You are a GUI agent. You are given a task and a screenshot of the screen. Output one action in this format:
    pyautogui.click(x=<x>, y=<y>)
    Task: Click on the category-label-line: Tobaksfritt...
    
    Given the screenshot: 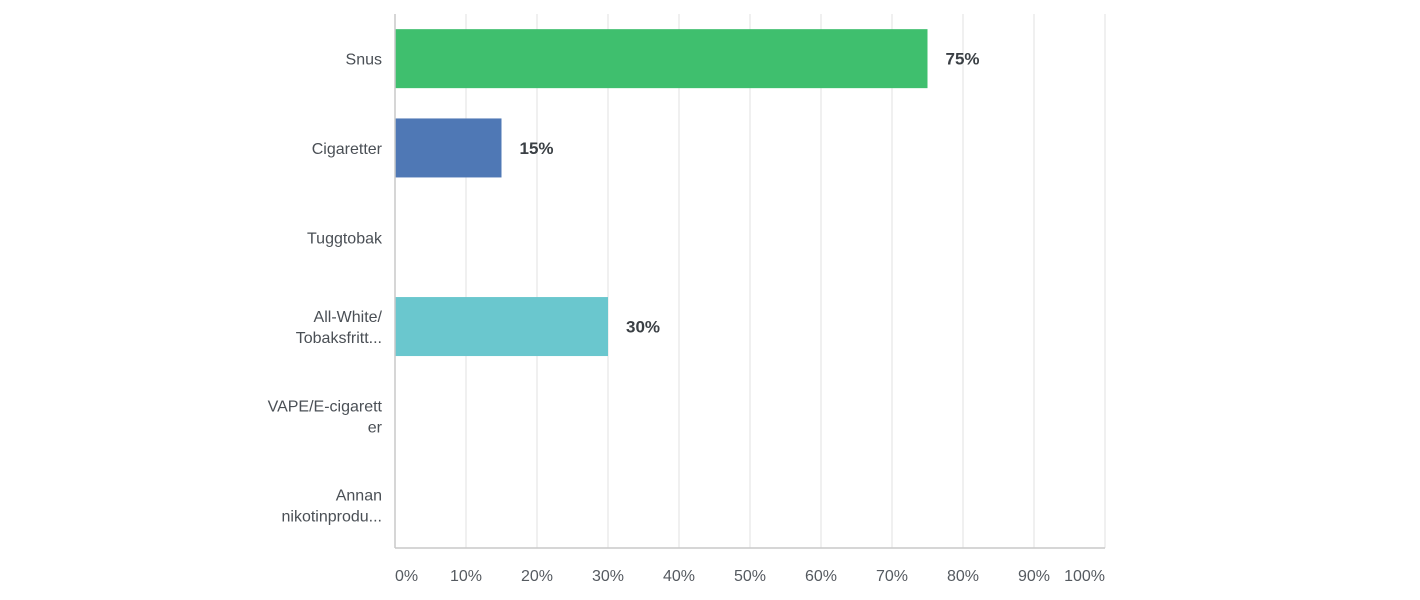 What is the action you would take?
    pyautogui.click(x=339, y=338)
    